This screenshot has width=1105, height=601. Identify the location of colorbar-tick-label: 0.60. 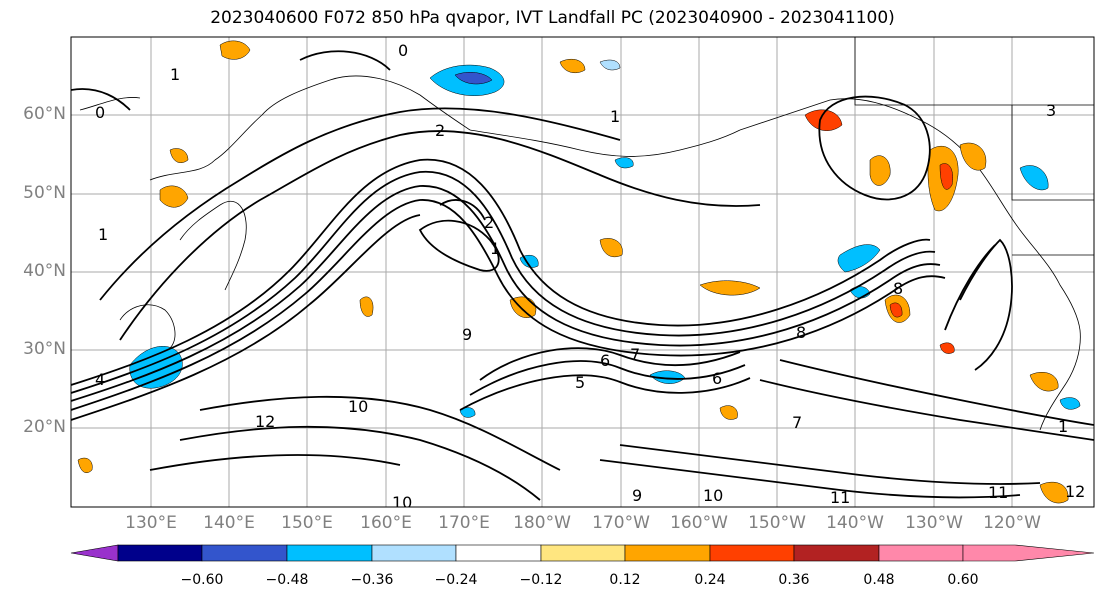
(963, 580).